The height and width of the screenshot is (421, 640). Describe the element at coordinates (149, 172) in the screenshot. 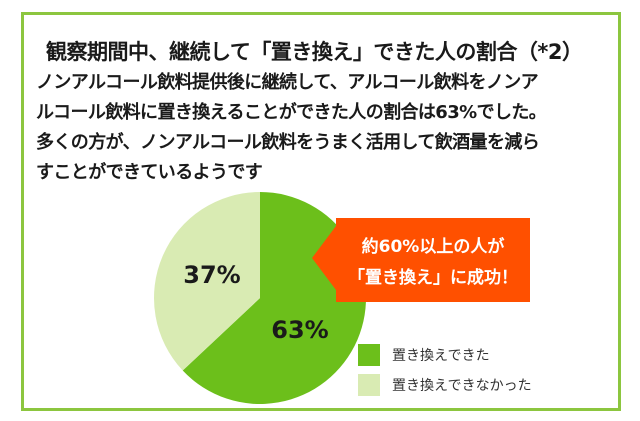

I see `description-line: すことができているようです` at that location.